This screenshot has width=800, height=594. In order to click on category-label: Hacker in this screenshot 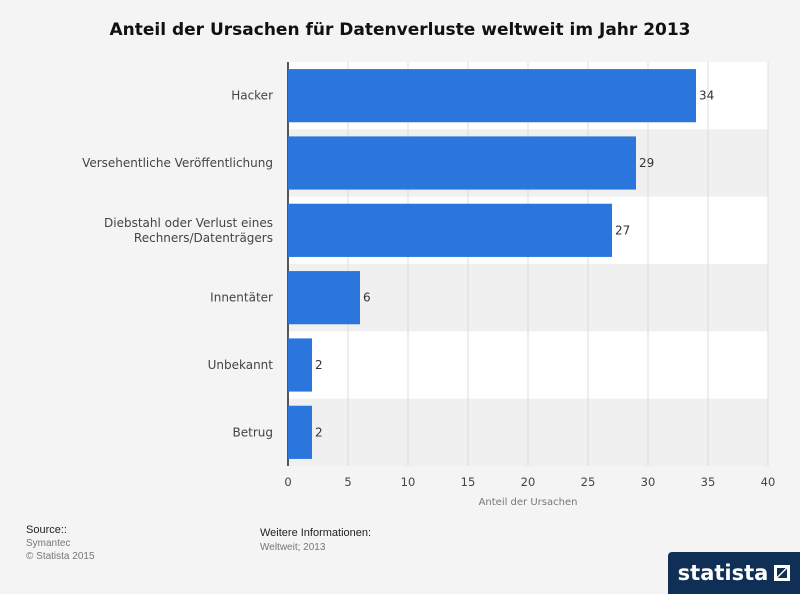, I will do `click(252, 96)`.